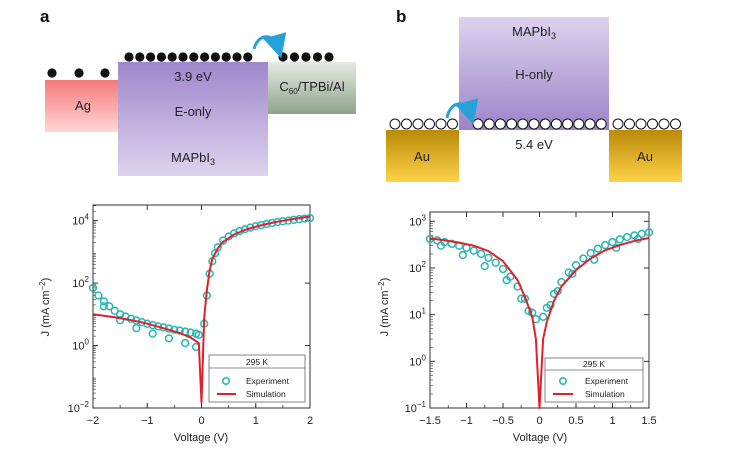  I want to click on plot-a-legend-experiment: Experiment, so click(268, 381).